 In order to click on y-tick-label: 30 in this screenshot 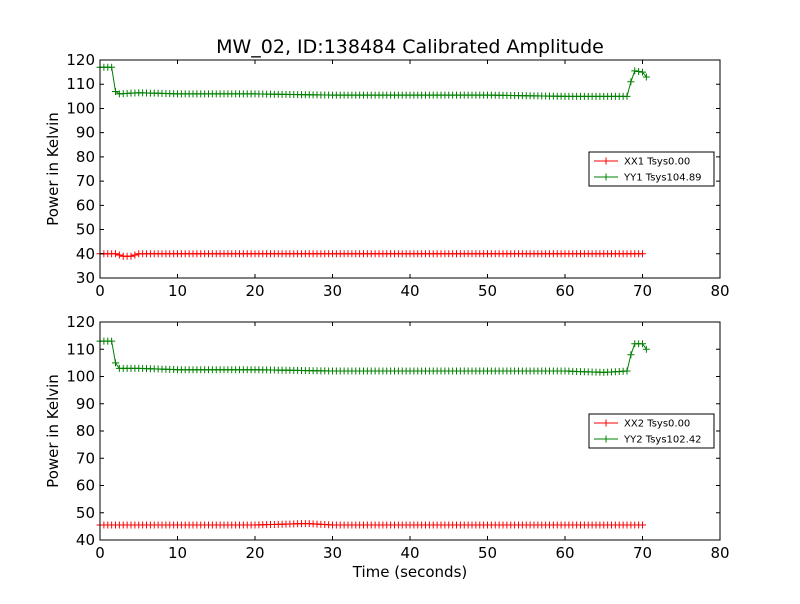, I will do `click(85, 278)`.